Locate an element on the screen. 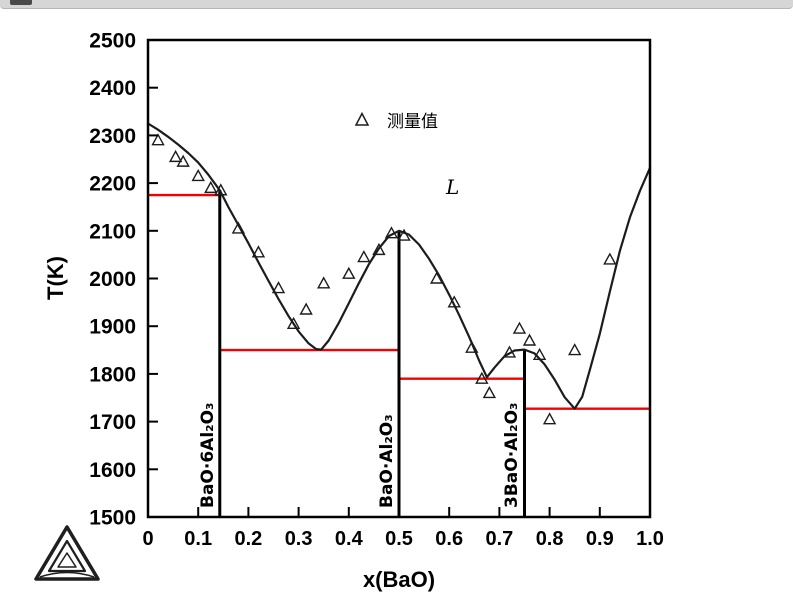 This screenshot has width=793, height=614. thermocalc-triangle-logo is located at coordinates (67, 553).